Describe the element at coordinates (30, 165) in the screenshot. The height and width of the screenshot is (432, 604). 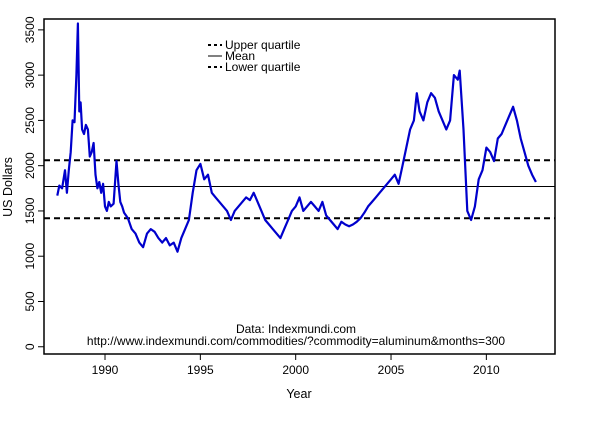
I see `y-tick-label-2000: 2000` at that location.